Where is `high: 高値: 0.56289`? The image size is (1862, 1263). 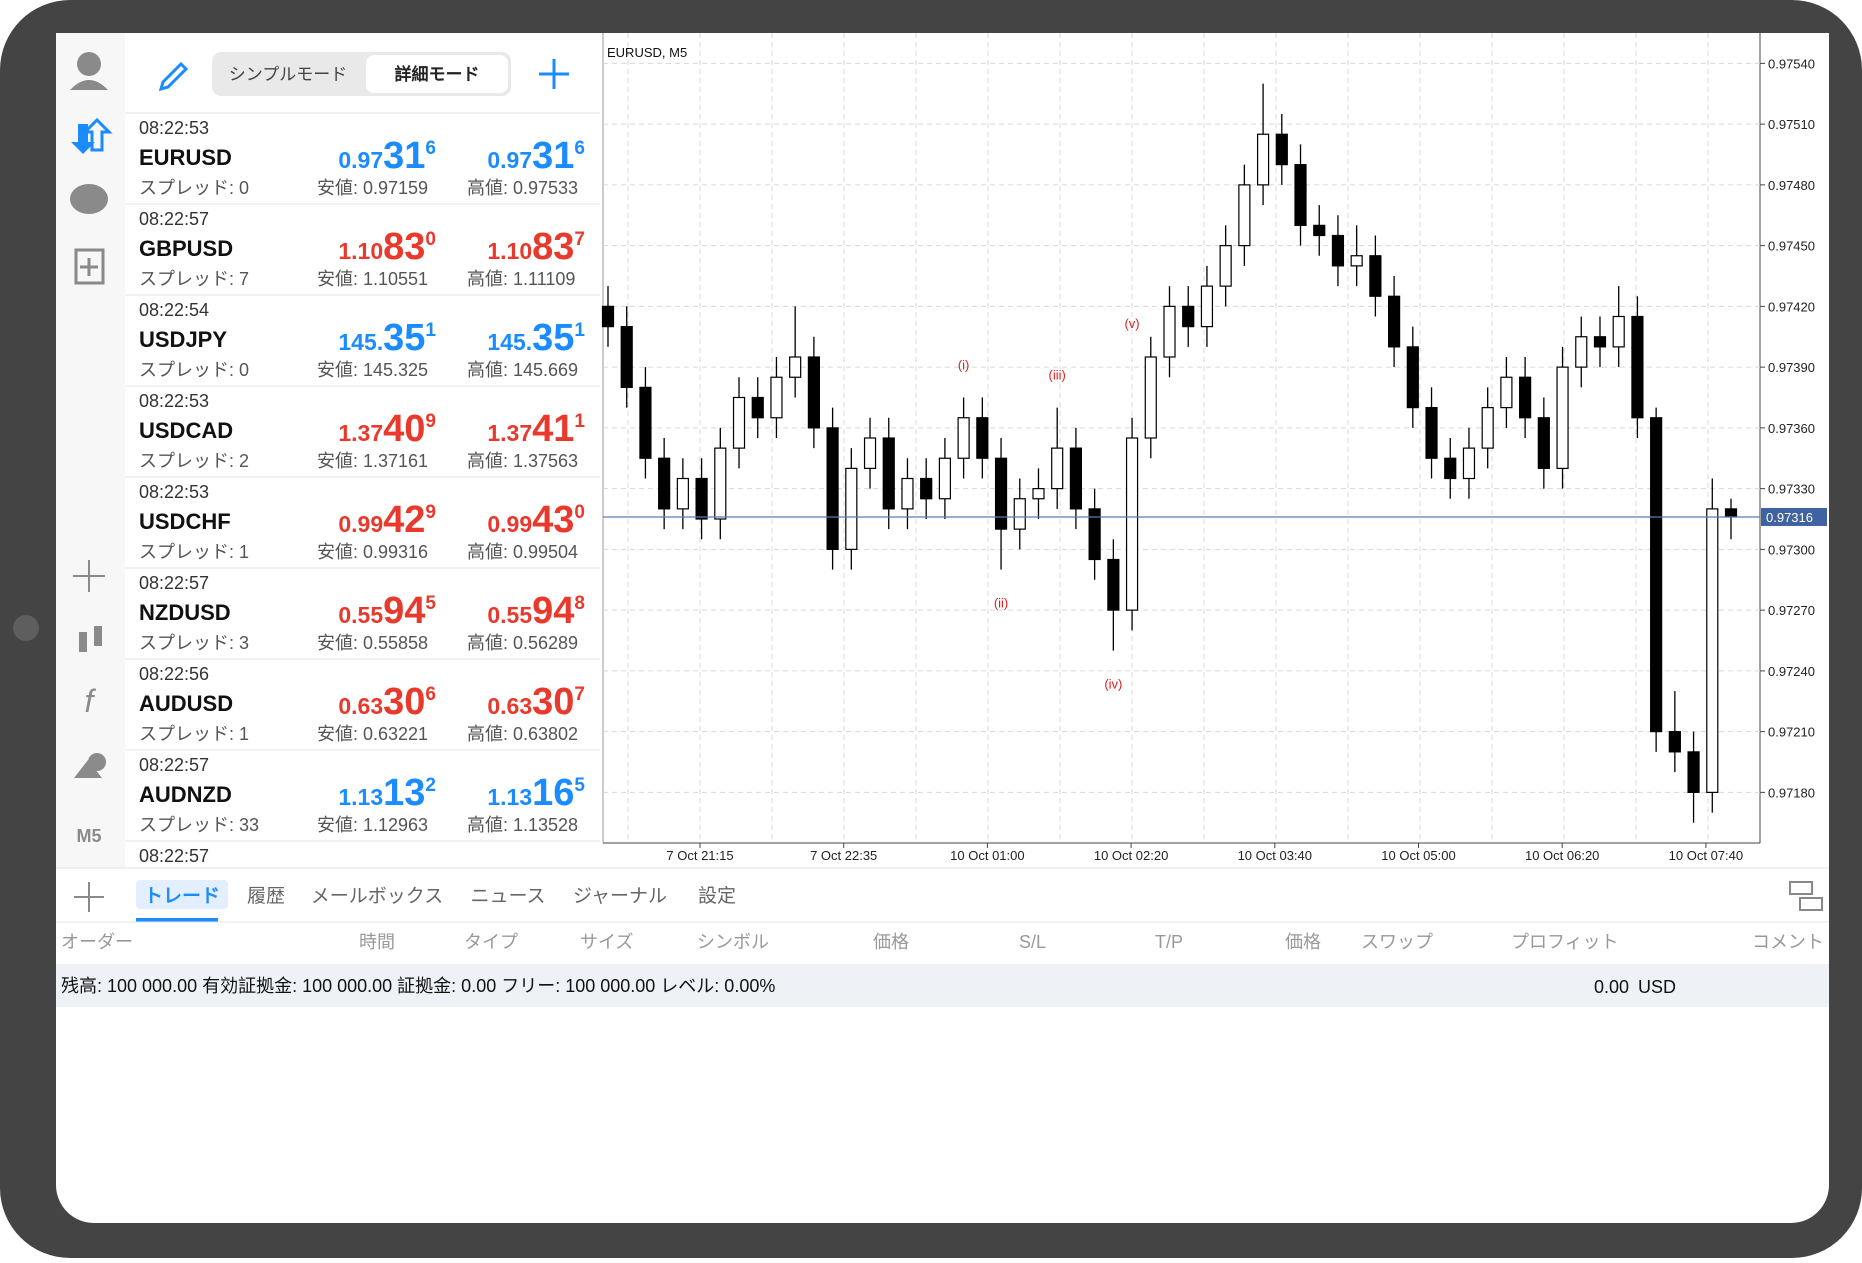 high: 高値: 0.56289 is located at coordinates (522, 643).